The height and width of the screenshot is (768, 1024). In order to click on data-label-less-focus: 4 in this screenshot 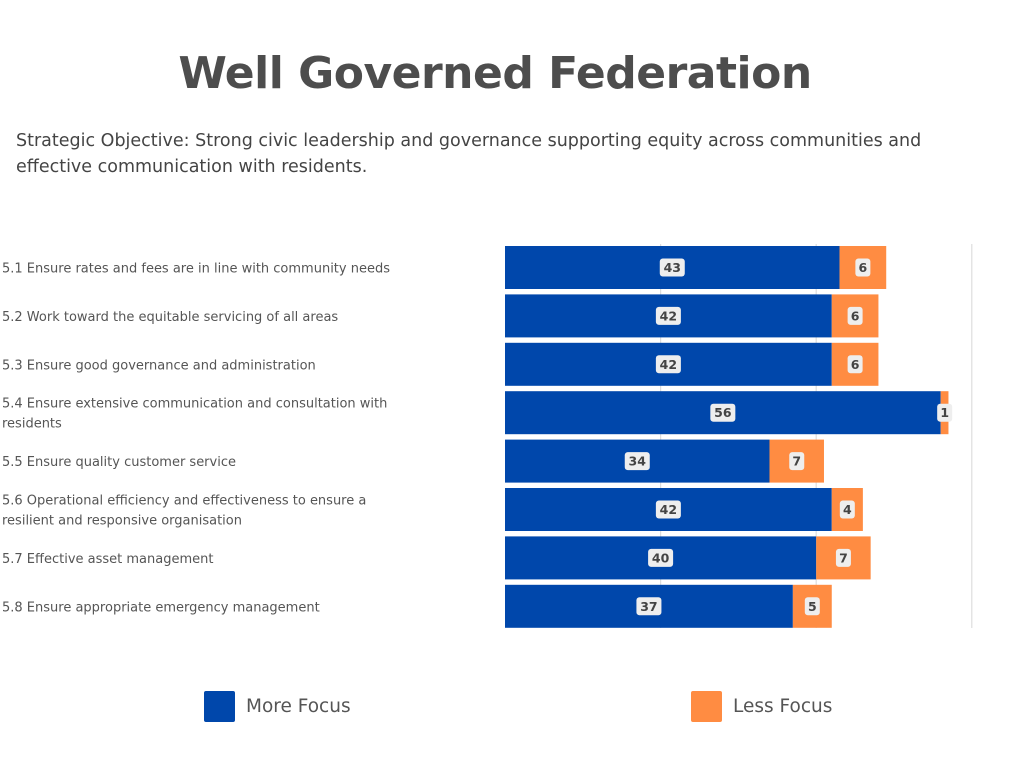, I will do `click(847, 509)`.